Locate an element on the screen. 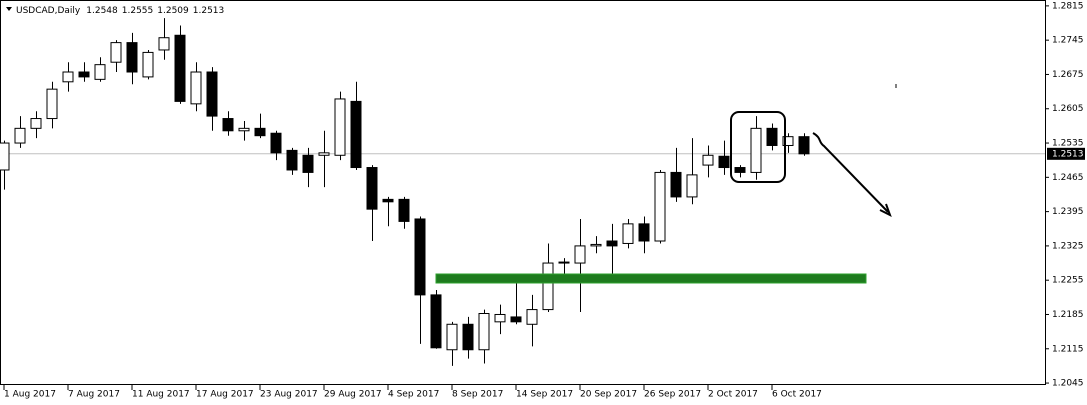 The height and width of the screenshot is (405, 1087). x-tick-label: 7 Aug 2017 is located at coordinates (94, 395).